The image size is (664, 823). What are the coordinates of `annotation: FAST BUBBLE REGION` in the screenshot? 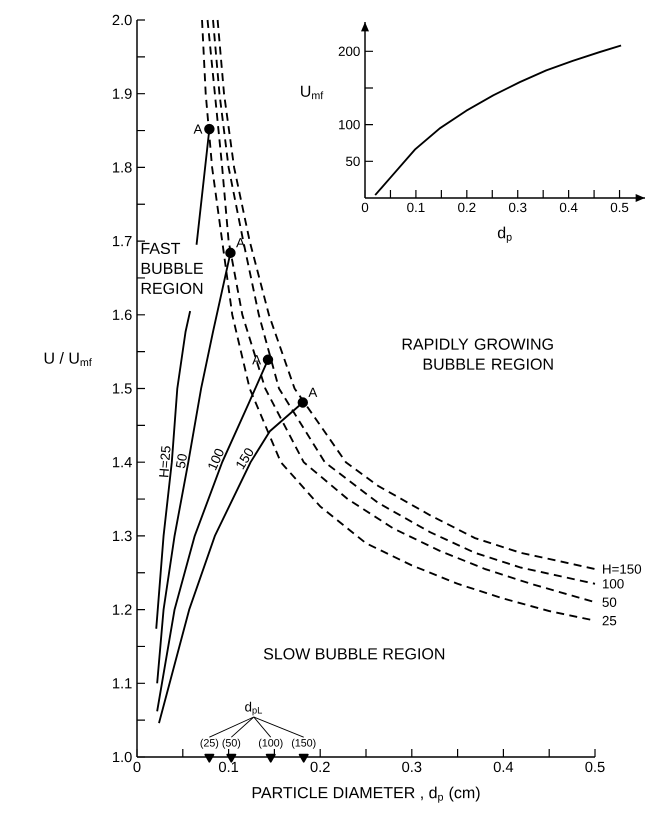 It's located at (172, 268).